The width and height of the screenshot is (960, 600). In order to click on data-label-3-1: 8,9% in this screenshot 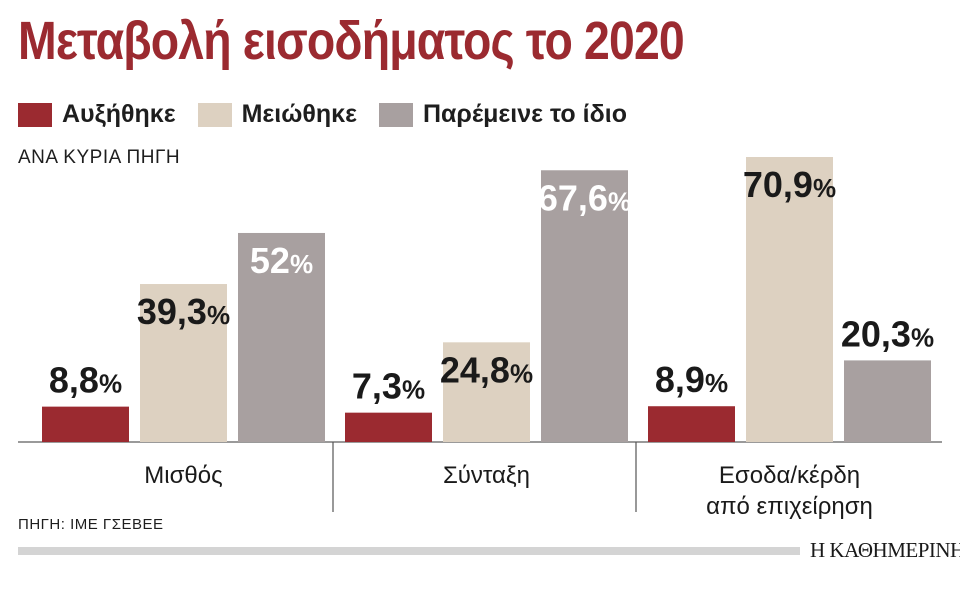, I will do `click(691, 379)`.